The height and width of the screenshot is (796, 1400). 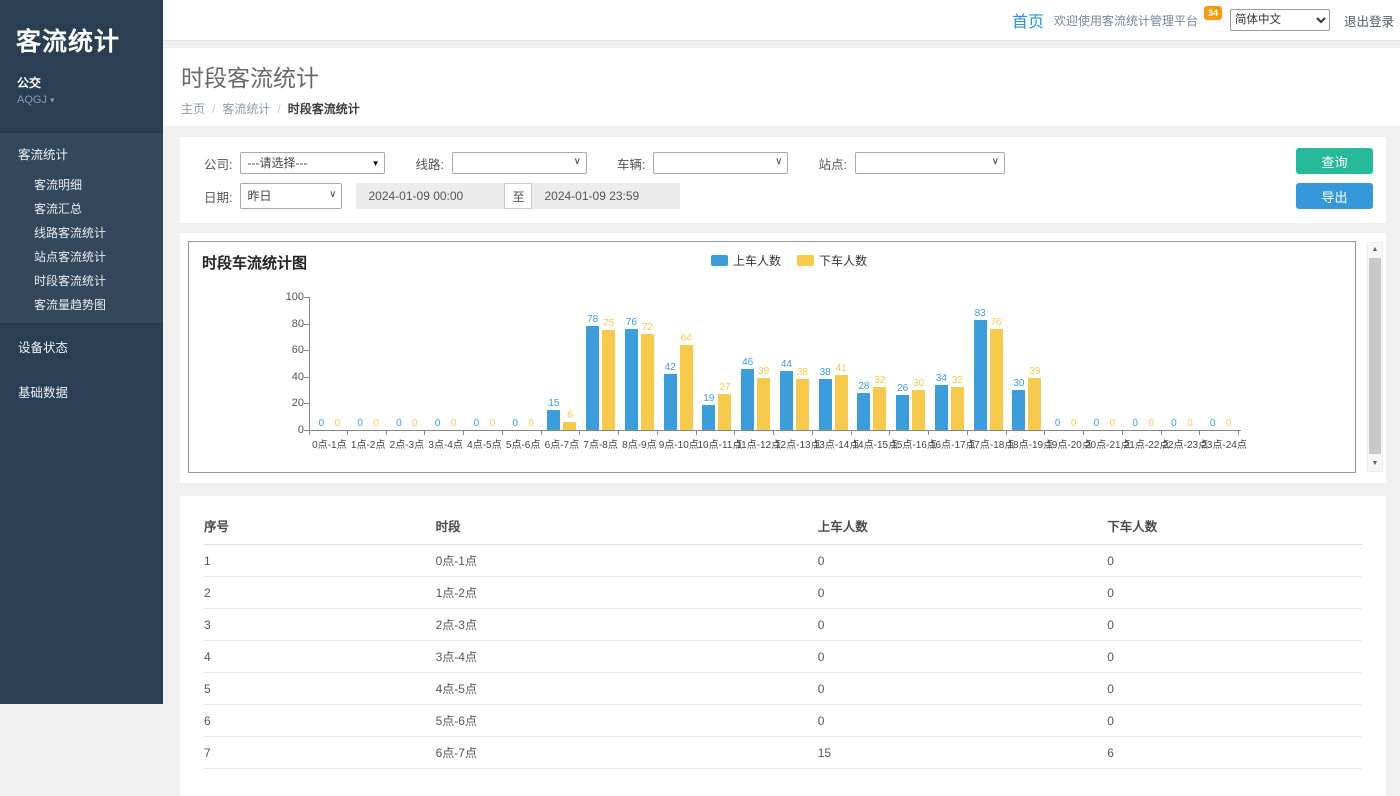 What do you see at coordinates (626, 526) in the screenshot?
I see `table-header-cell: 时段` at bounding box center [626, 526].